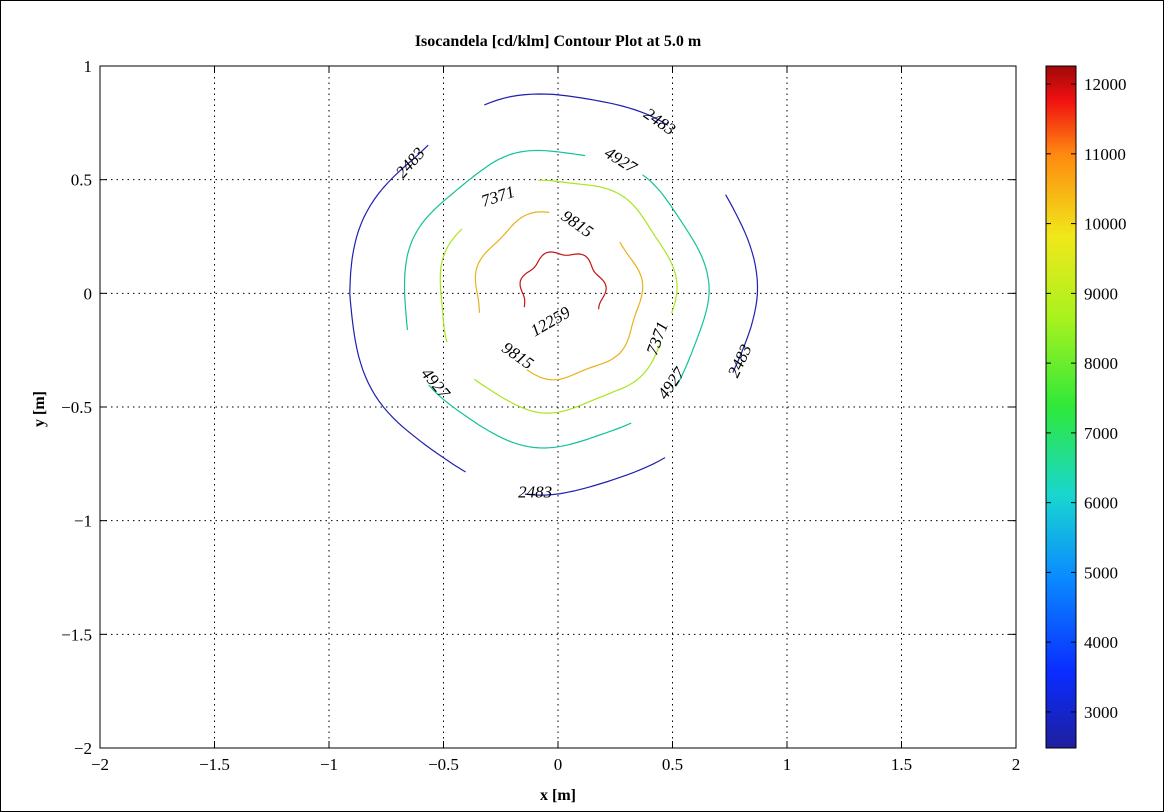 The height and width of the screenshot is (812, 1164). Describe the element at coordinates (1101, 363) in the screenshot. I see `colorbar-tick-label: 8000` at that location.